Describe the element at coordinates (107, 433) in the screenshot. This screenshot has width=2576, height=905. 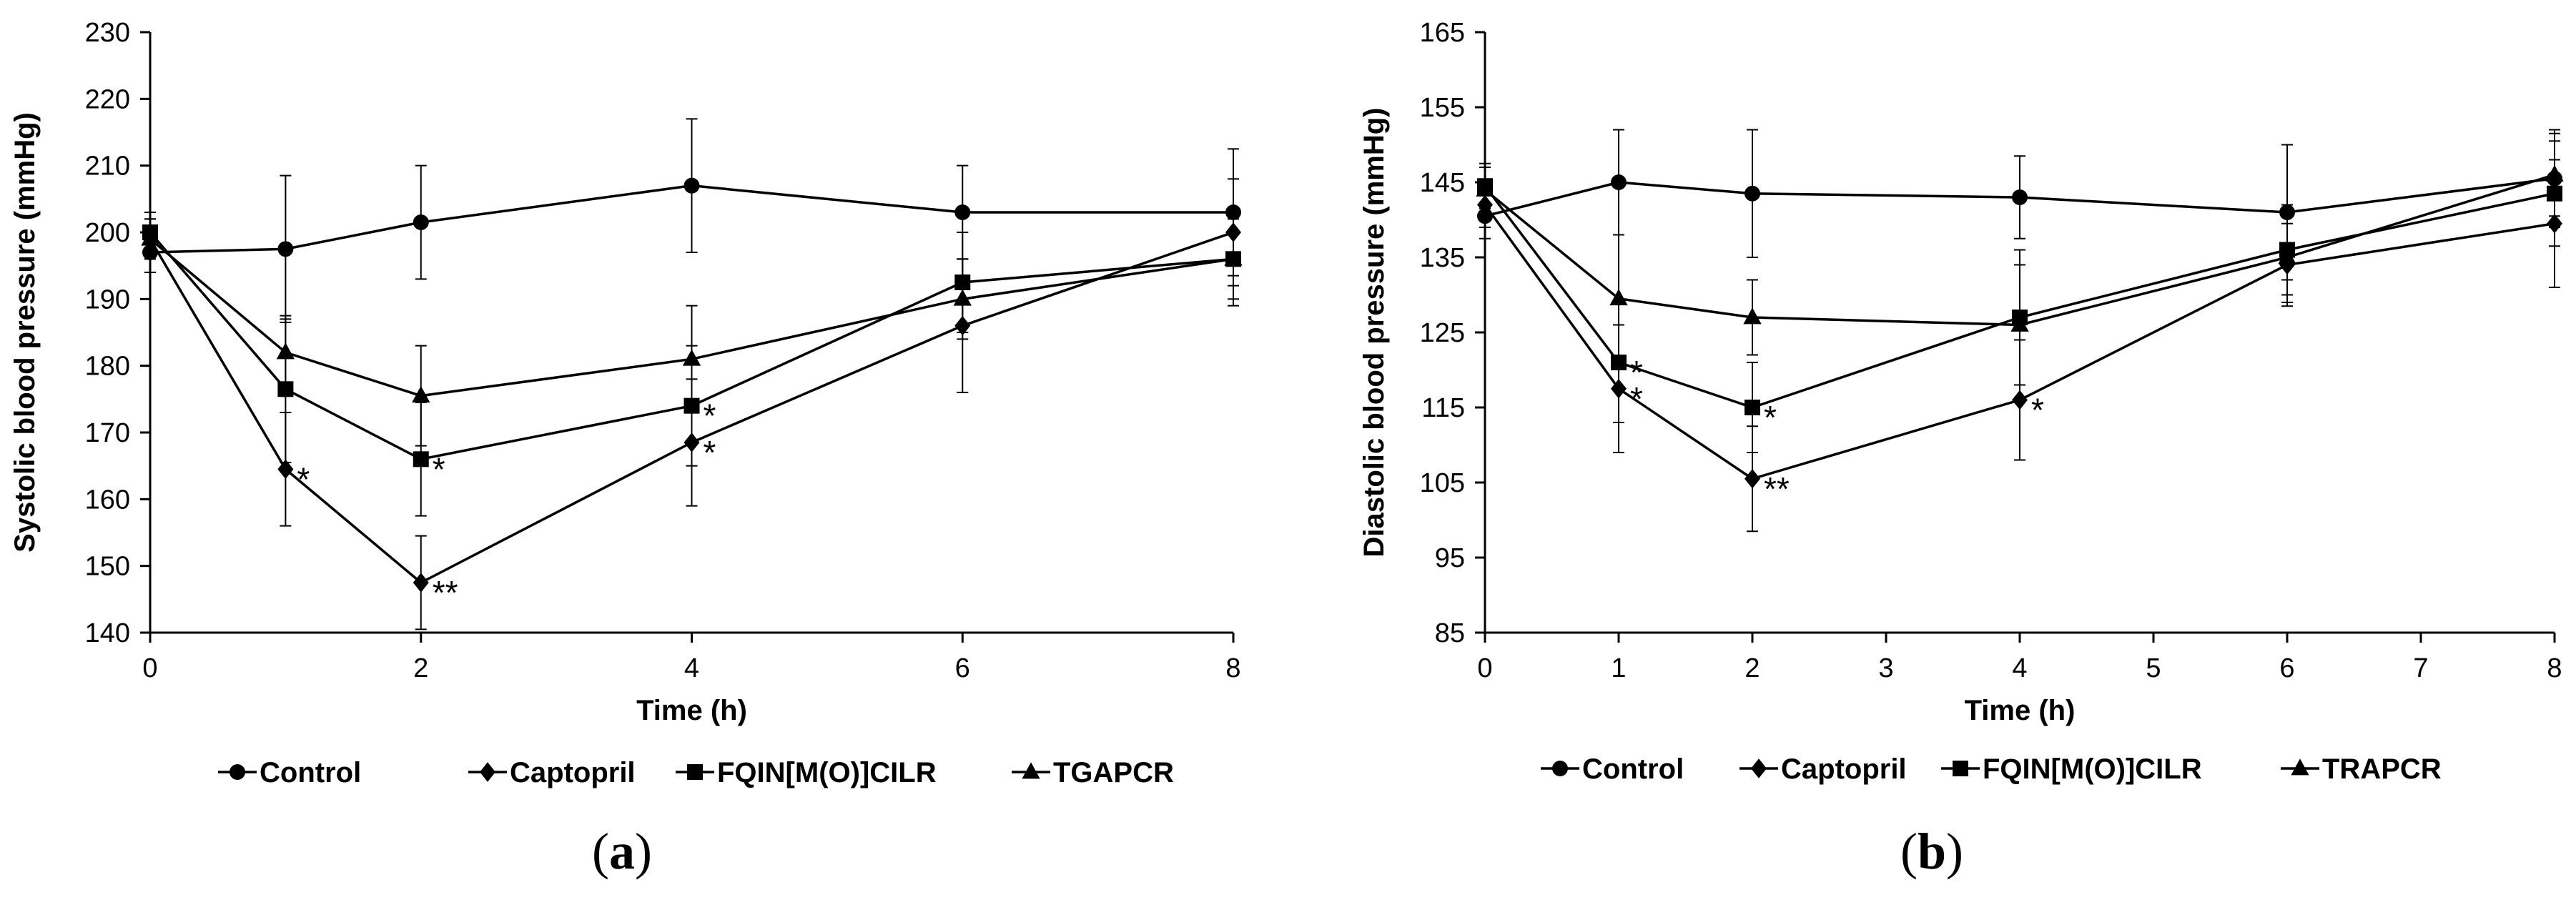
I see `y-tick-label: 170` at that location.